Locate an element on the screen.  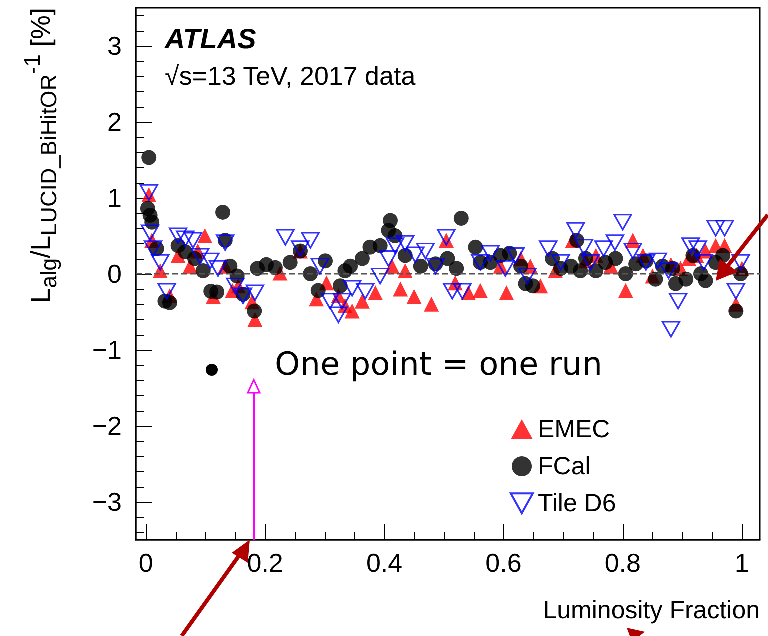
text: ATLAS is located at coordinates (210, 39).